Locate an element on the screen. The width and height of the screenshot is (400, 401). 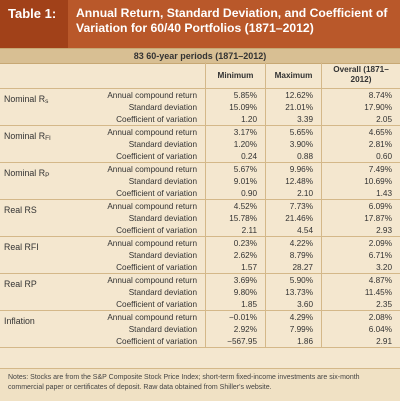
cell-min: 2.62% is located at coordinates (235, 255).